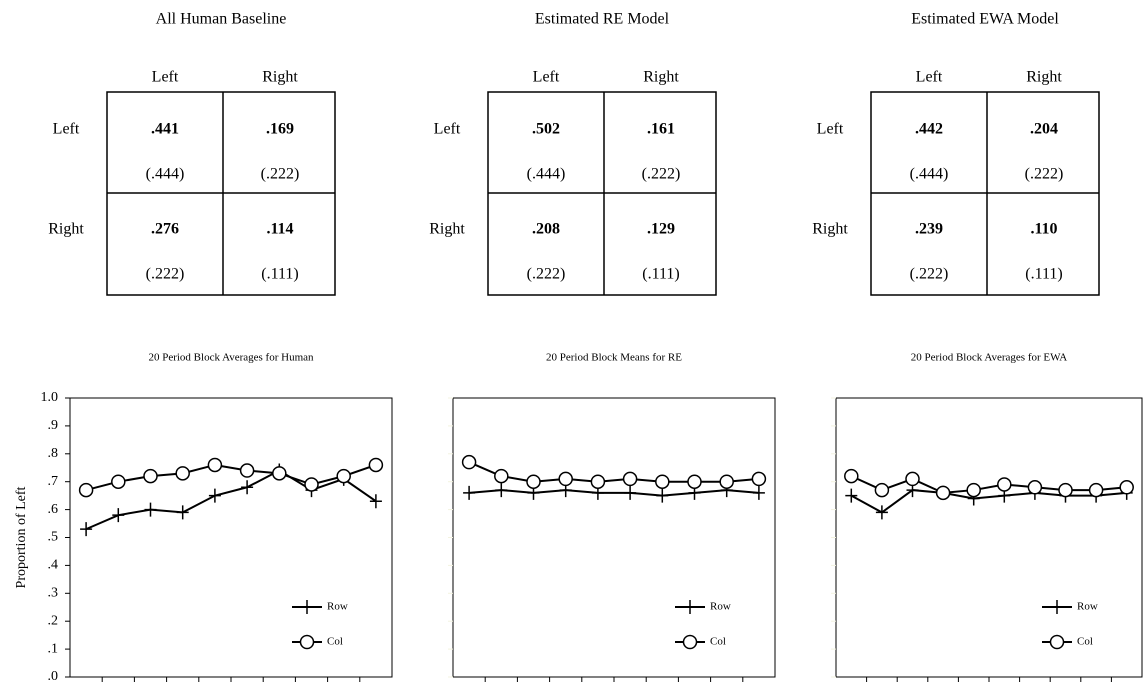  What do you see at coordinates (280, 129) in the screenshot?
I see `cell-value: .169` at bounding box center [280, 129].